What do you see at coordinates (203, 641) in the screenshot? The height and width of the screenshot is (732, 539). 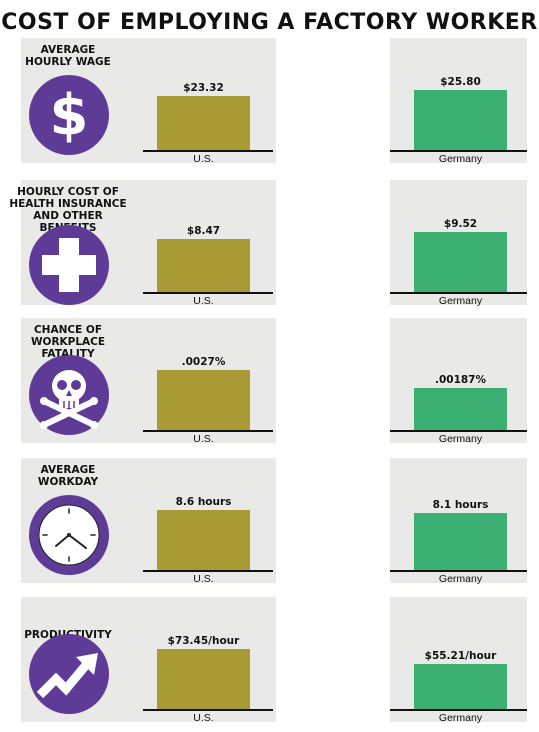 I see `value-label: $73.45/hour` at bounding box center [203, 641].